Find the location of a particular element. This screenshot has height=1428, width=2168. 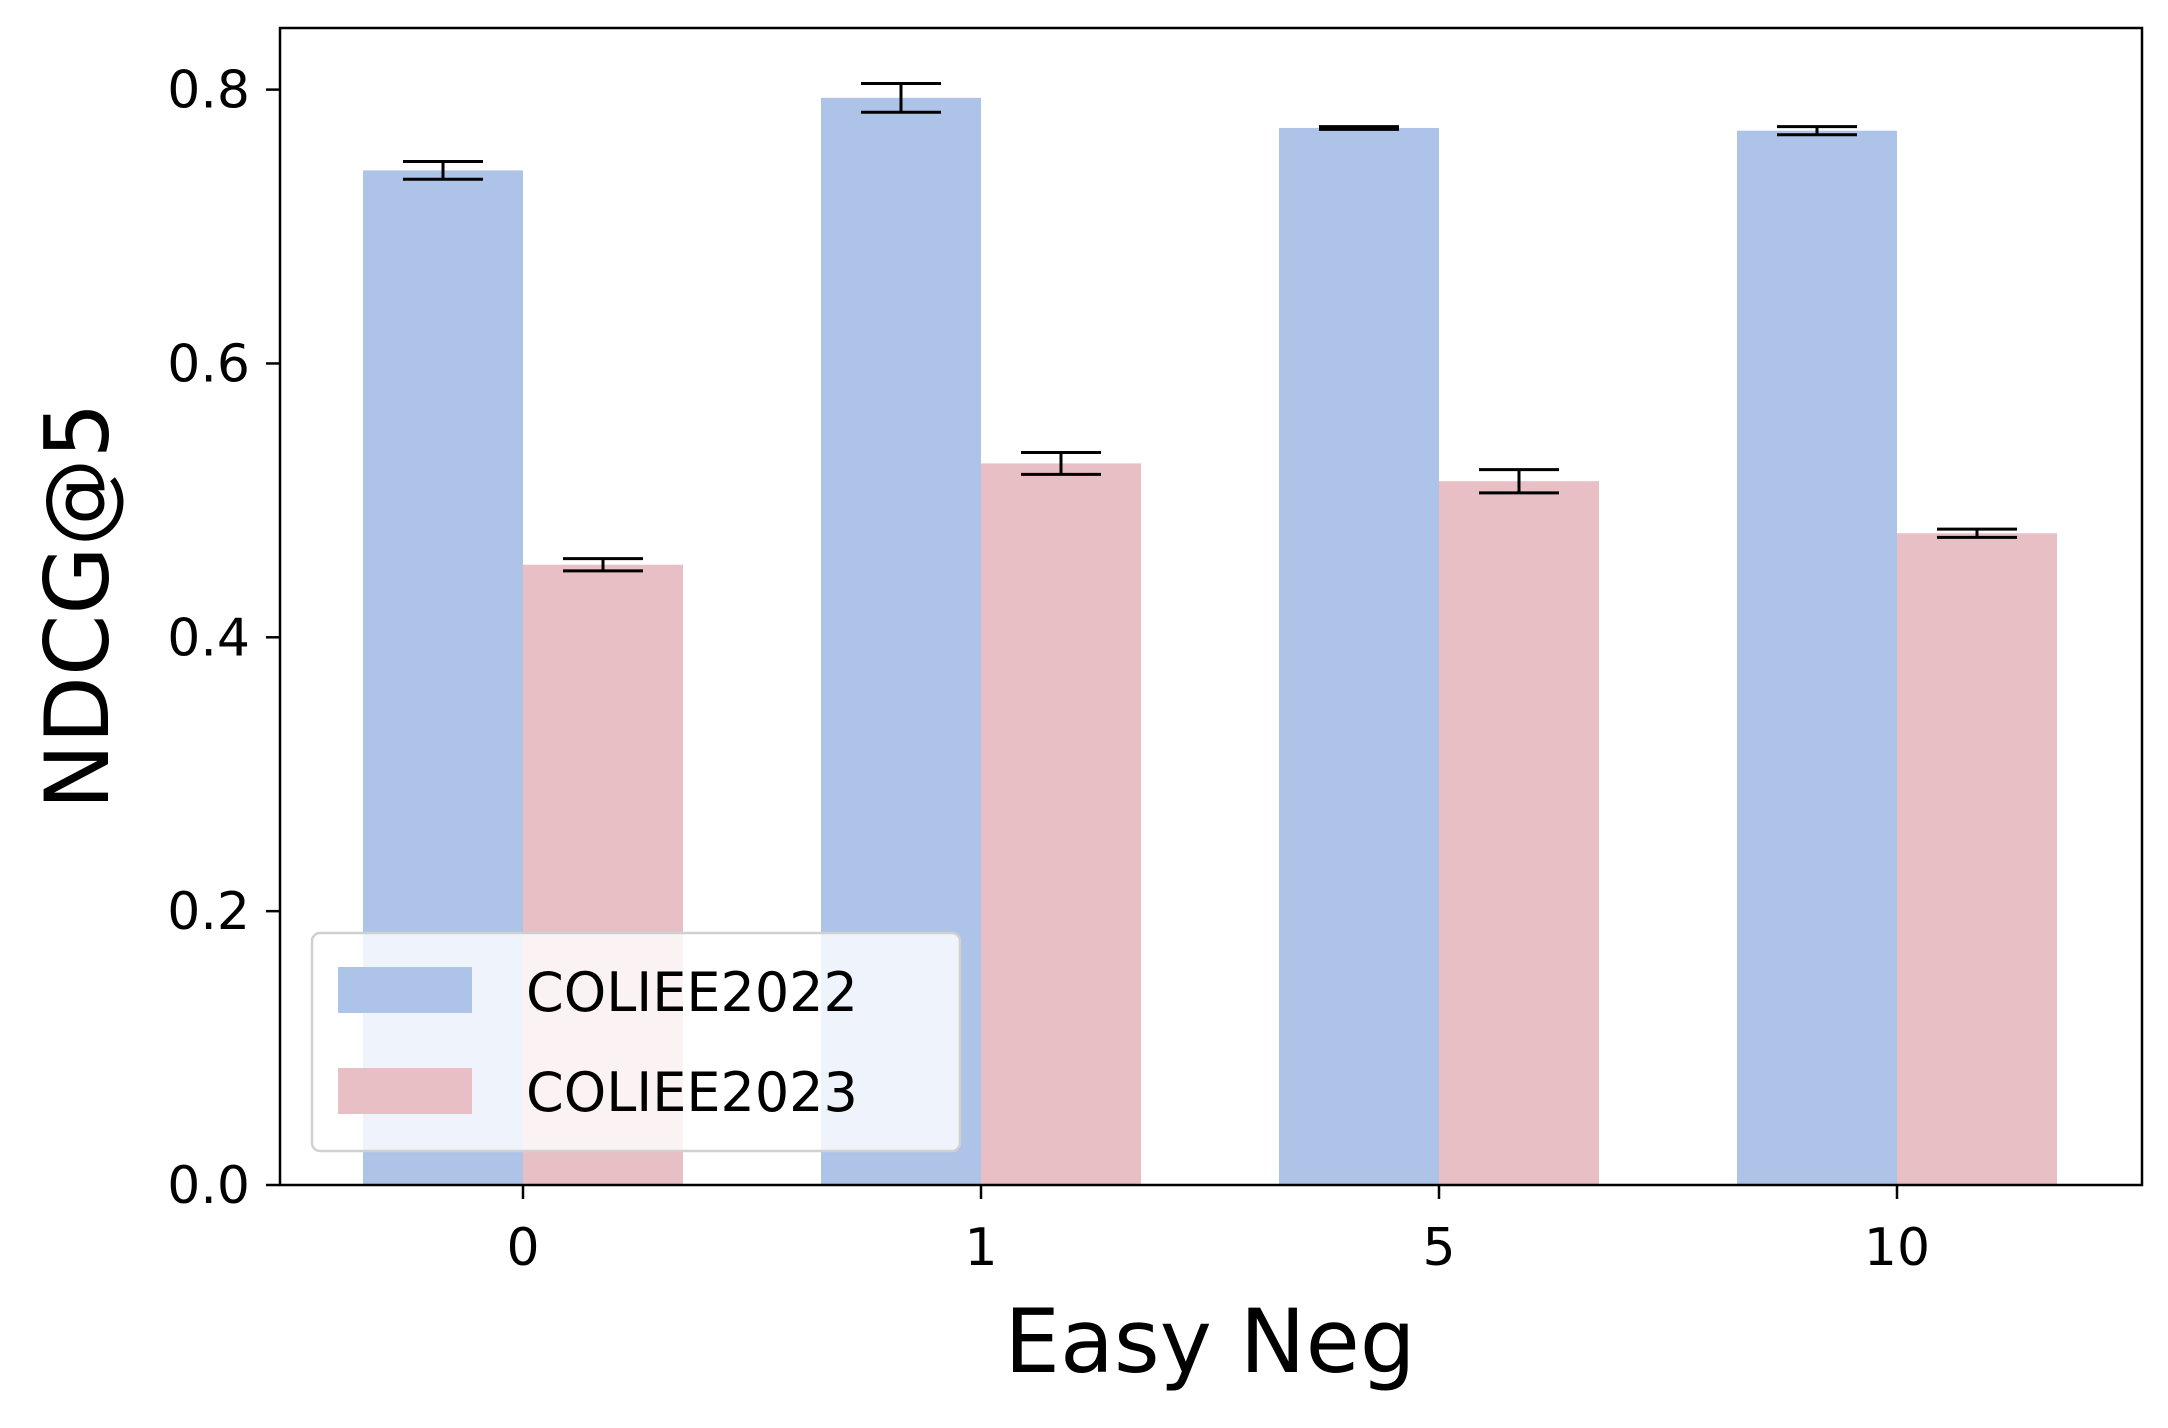

x-axis: 0 1 5 10 is located at coordinates (1218, 1231).